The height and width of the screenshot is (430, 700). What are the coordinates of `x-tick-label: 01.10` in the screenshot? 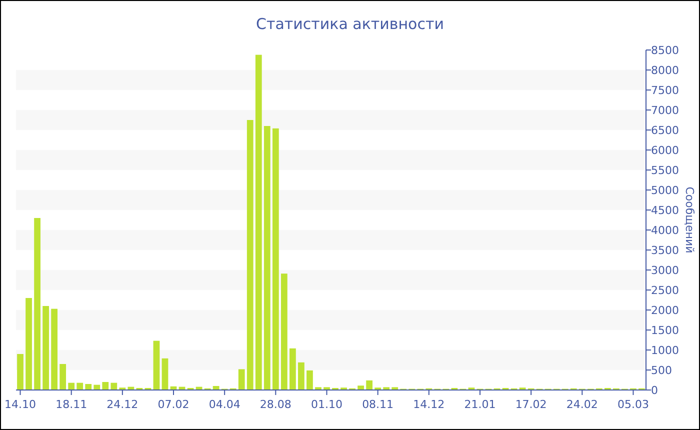 It's located at (326, 404).